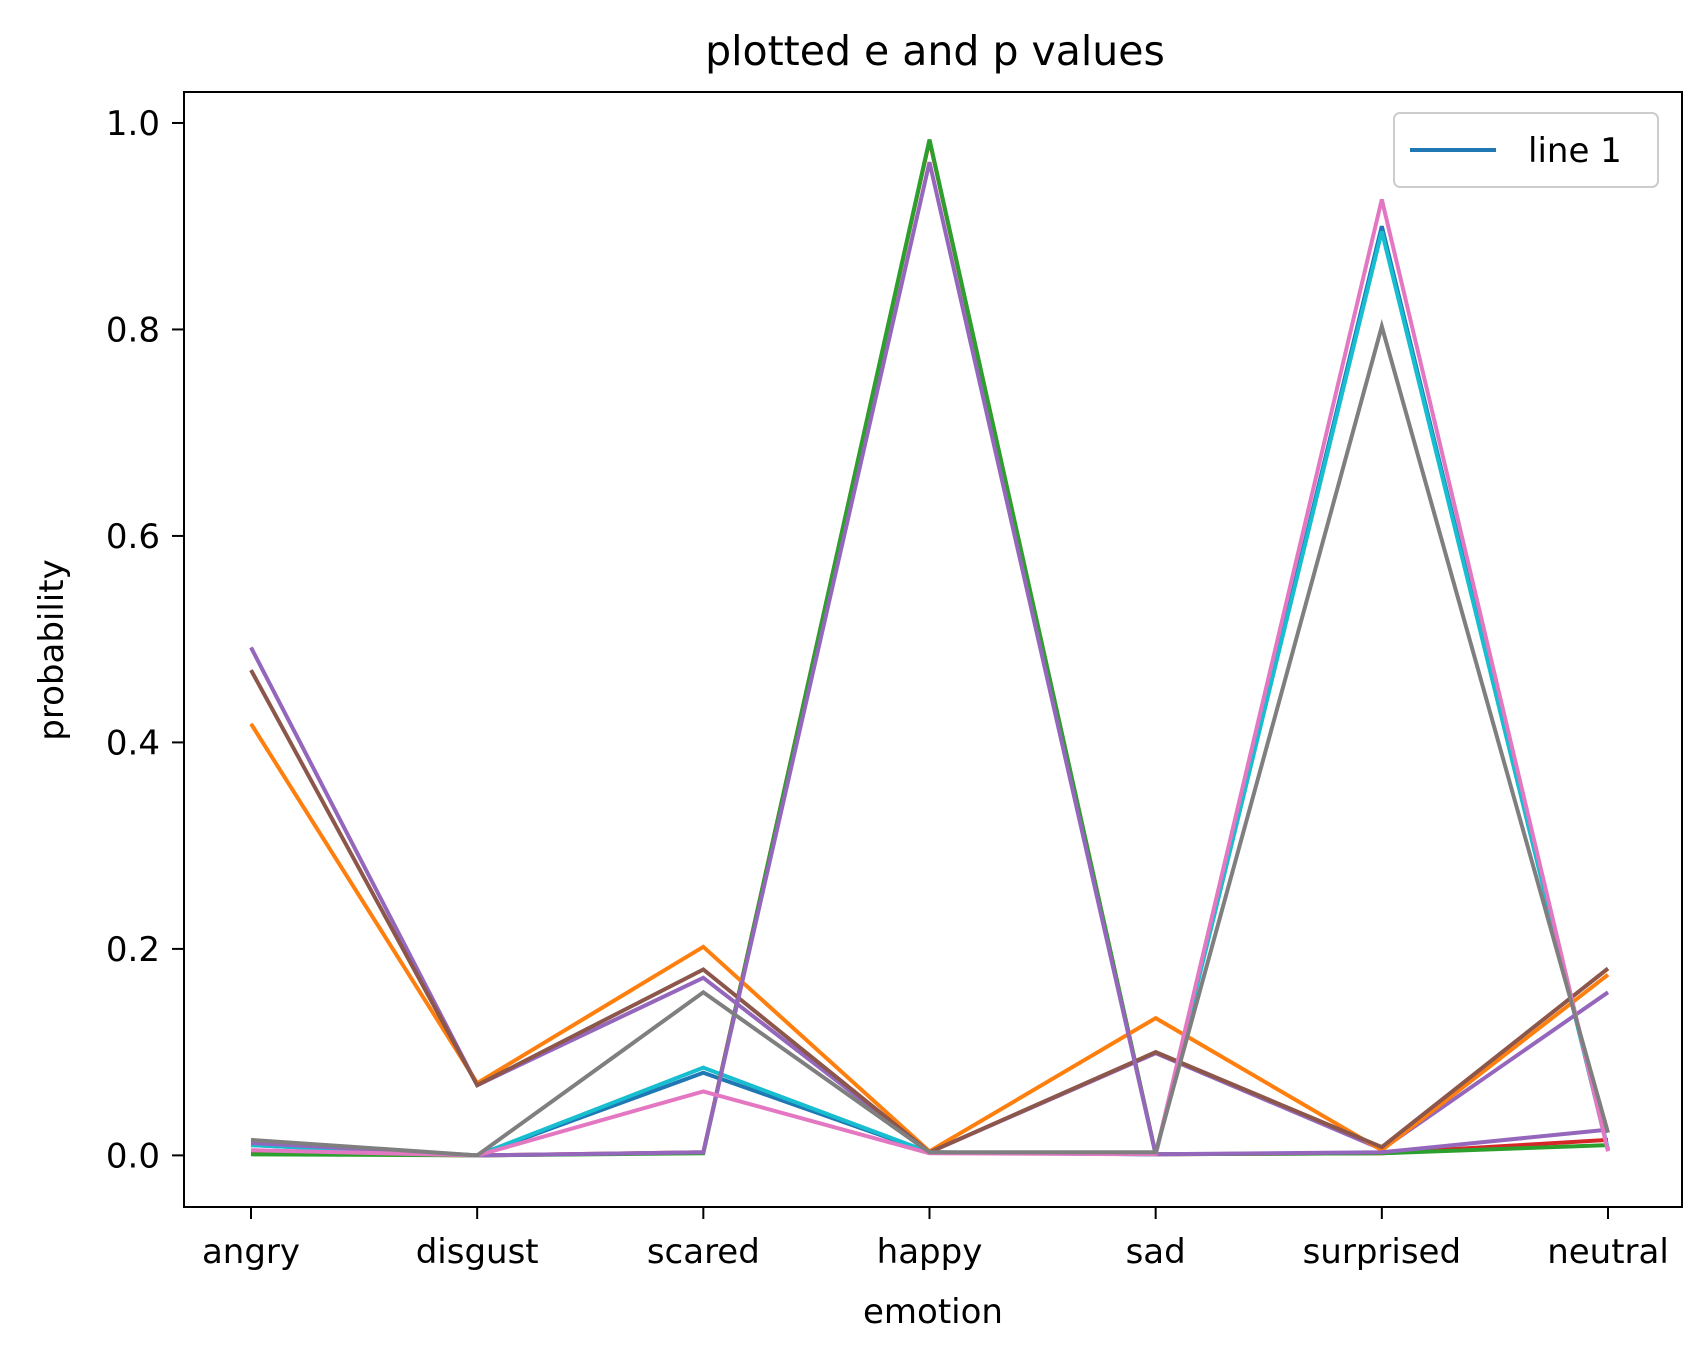  Describe the element at coordinates (52, 649) in the screenshot. I see `y-axis-title: probability` at that location.